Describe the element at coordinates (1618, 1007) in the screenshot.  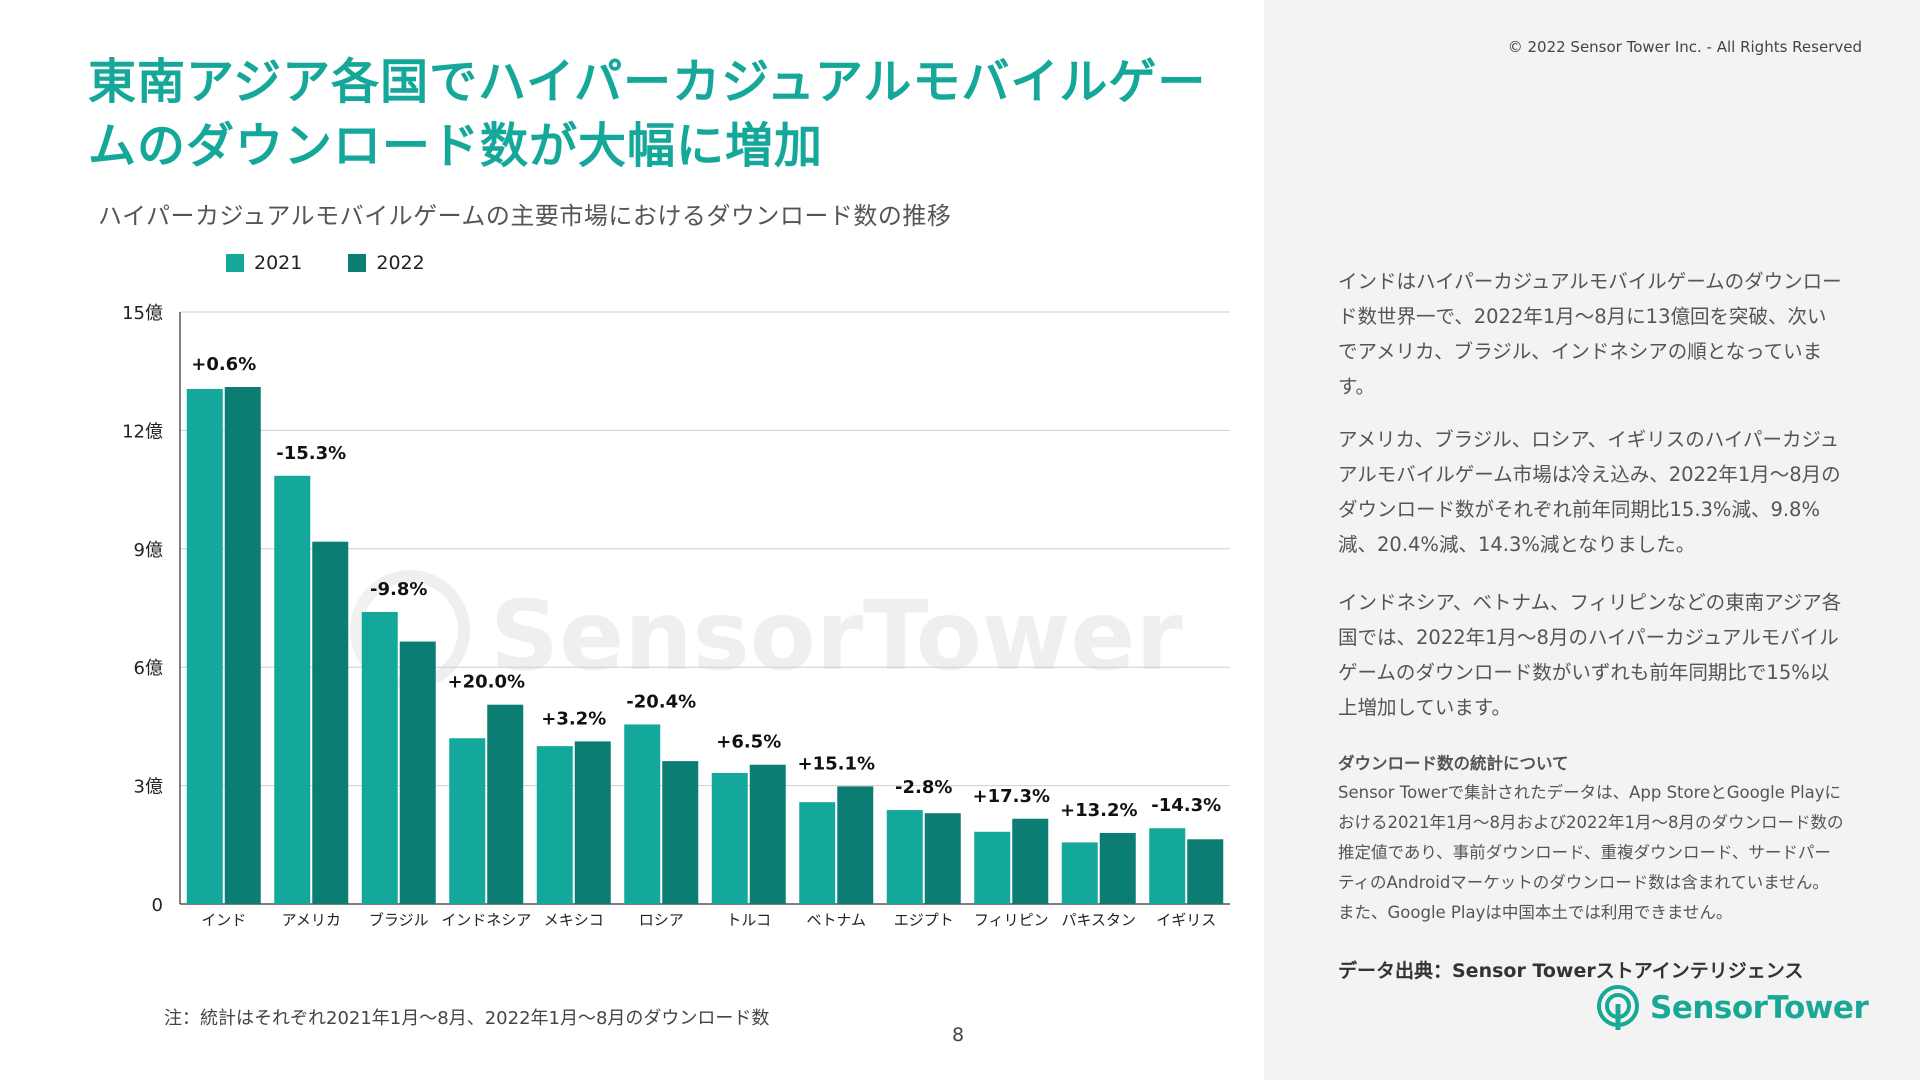
I see `sensor-tower-logo-icon` at that location.